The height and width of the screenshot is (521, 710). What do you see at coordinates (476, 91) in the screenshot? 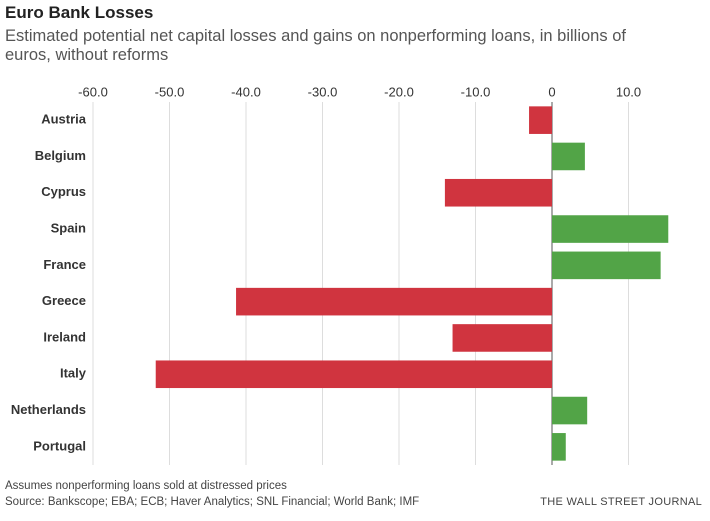
I see `x-tick-label: -10.0` at bounding box center [476, 91].